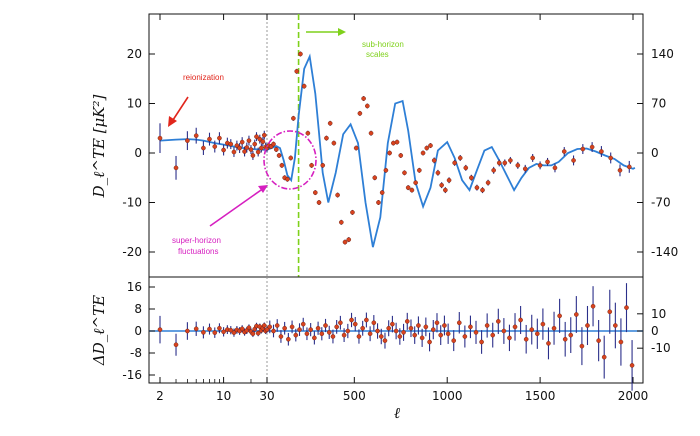  I want to click on left-tick-label: -20, so click(132, 252).